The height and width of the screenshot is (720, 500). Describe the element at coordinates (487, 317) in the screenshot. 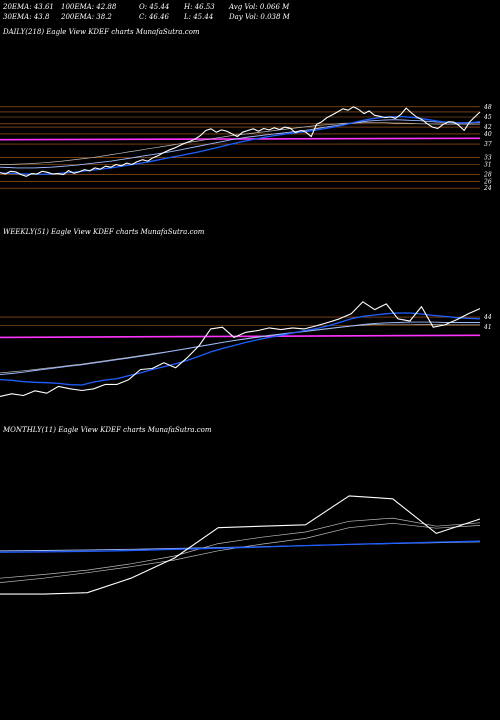

I see `weekly-y-tick-label: 44` at that location.